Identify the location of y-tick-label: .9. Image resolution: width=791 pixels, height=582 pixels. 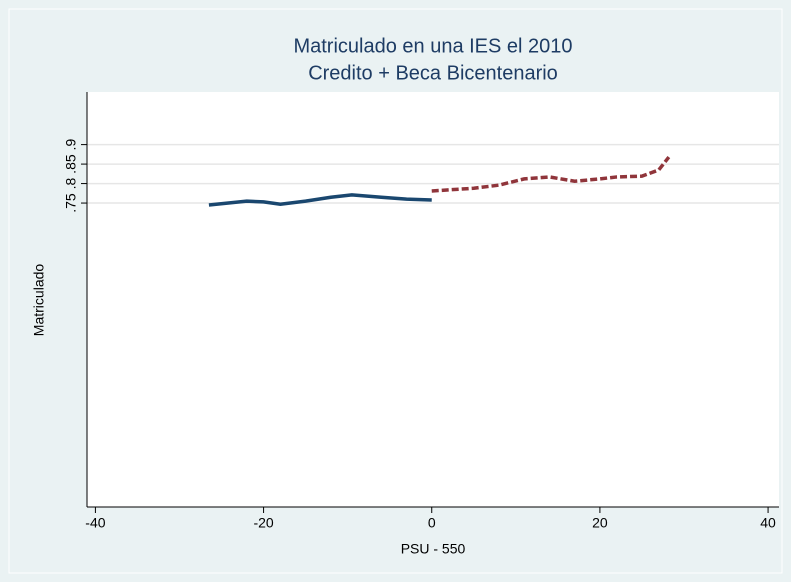
(71, 145).